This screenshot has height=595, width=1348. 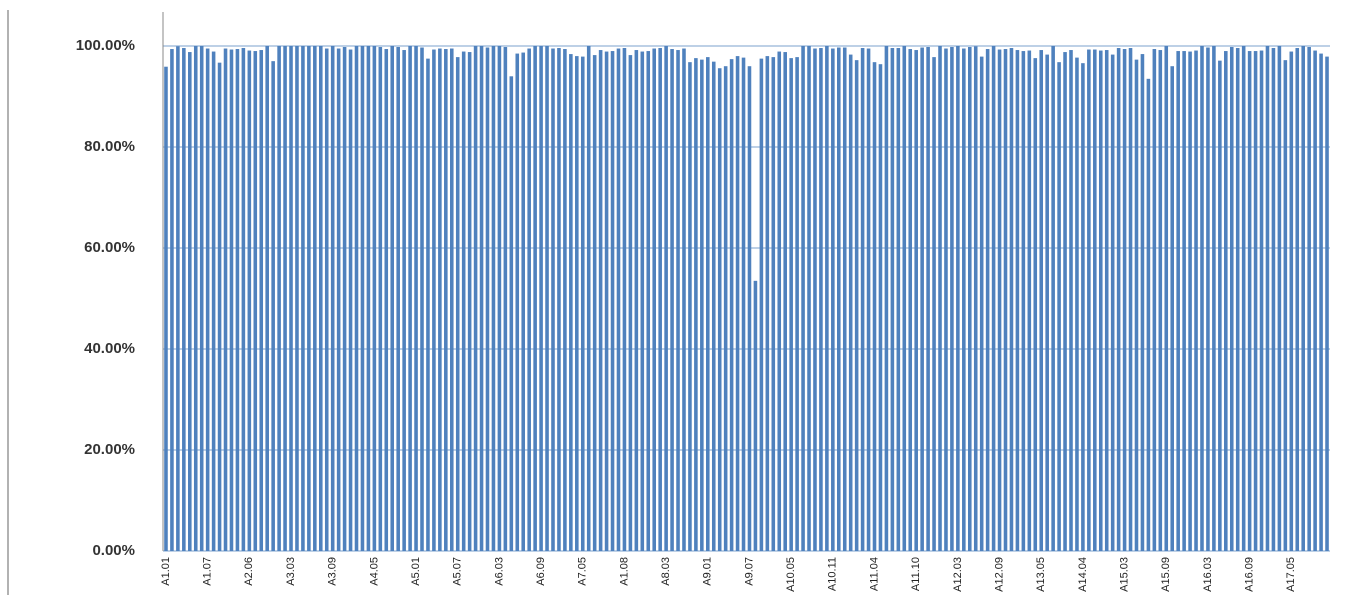 What do you see at coordinates (708, 571) in the screenshot?
I see `x-tick-label: A9.01` at bounding box center [708, 571].